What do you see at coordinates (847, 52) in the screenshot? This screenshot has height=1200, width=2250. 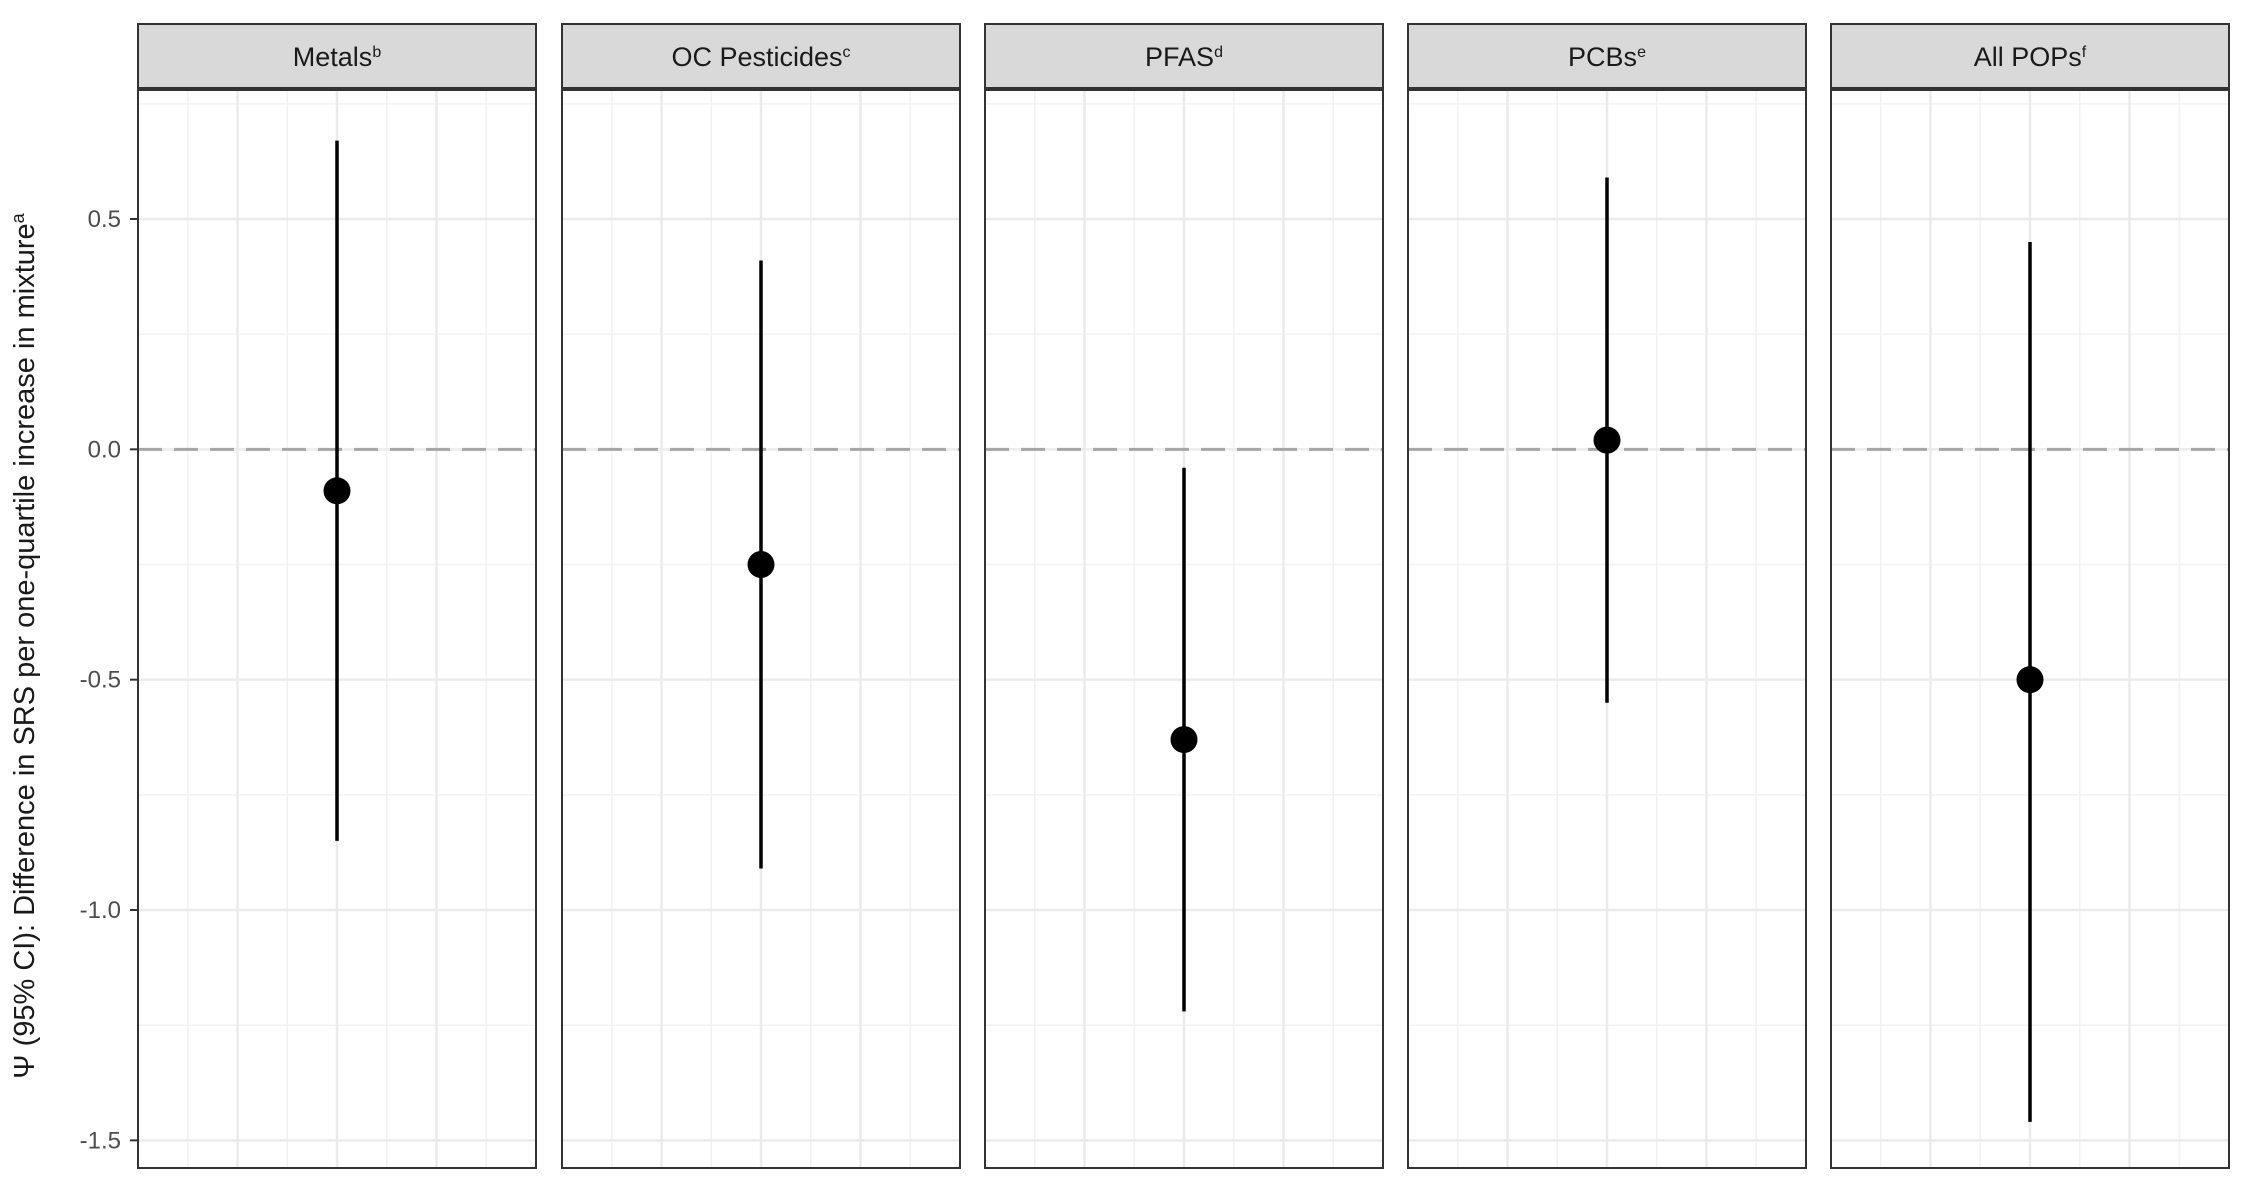 I see `facet-strip-superscript: c` at bounding box center [847, 52].